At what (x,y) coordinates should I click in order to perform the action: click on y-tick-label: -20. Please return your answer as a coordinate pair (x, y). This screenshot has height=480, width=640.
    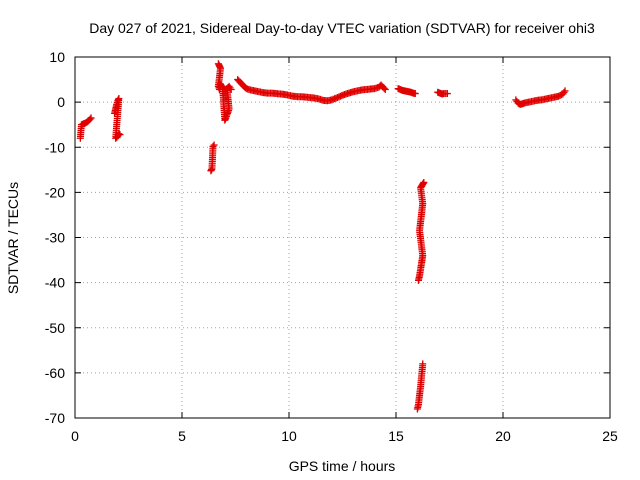
    Looking at the image, I should click on (55, 192).